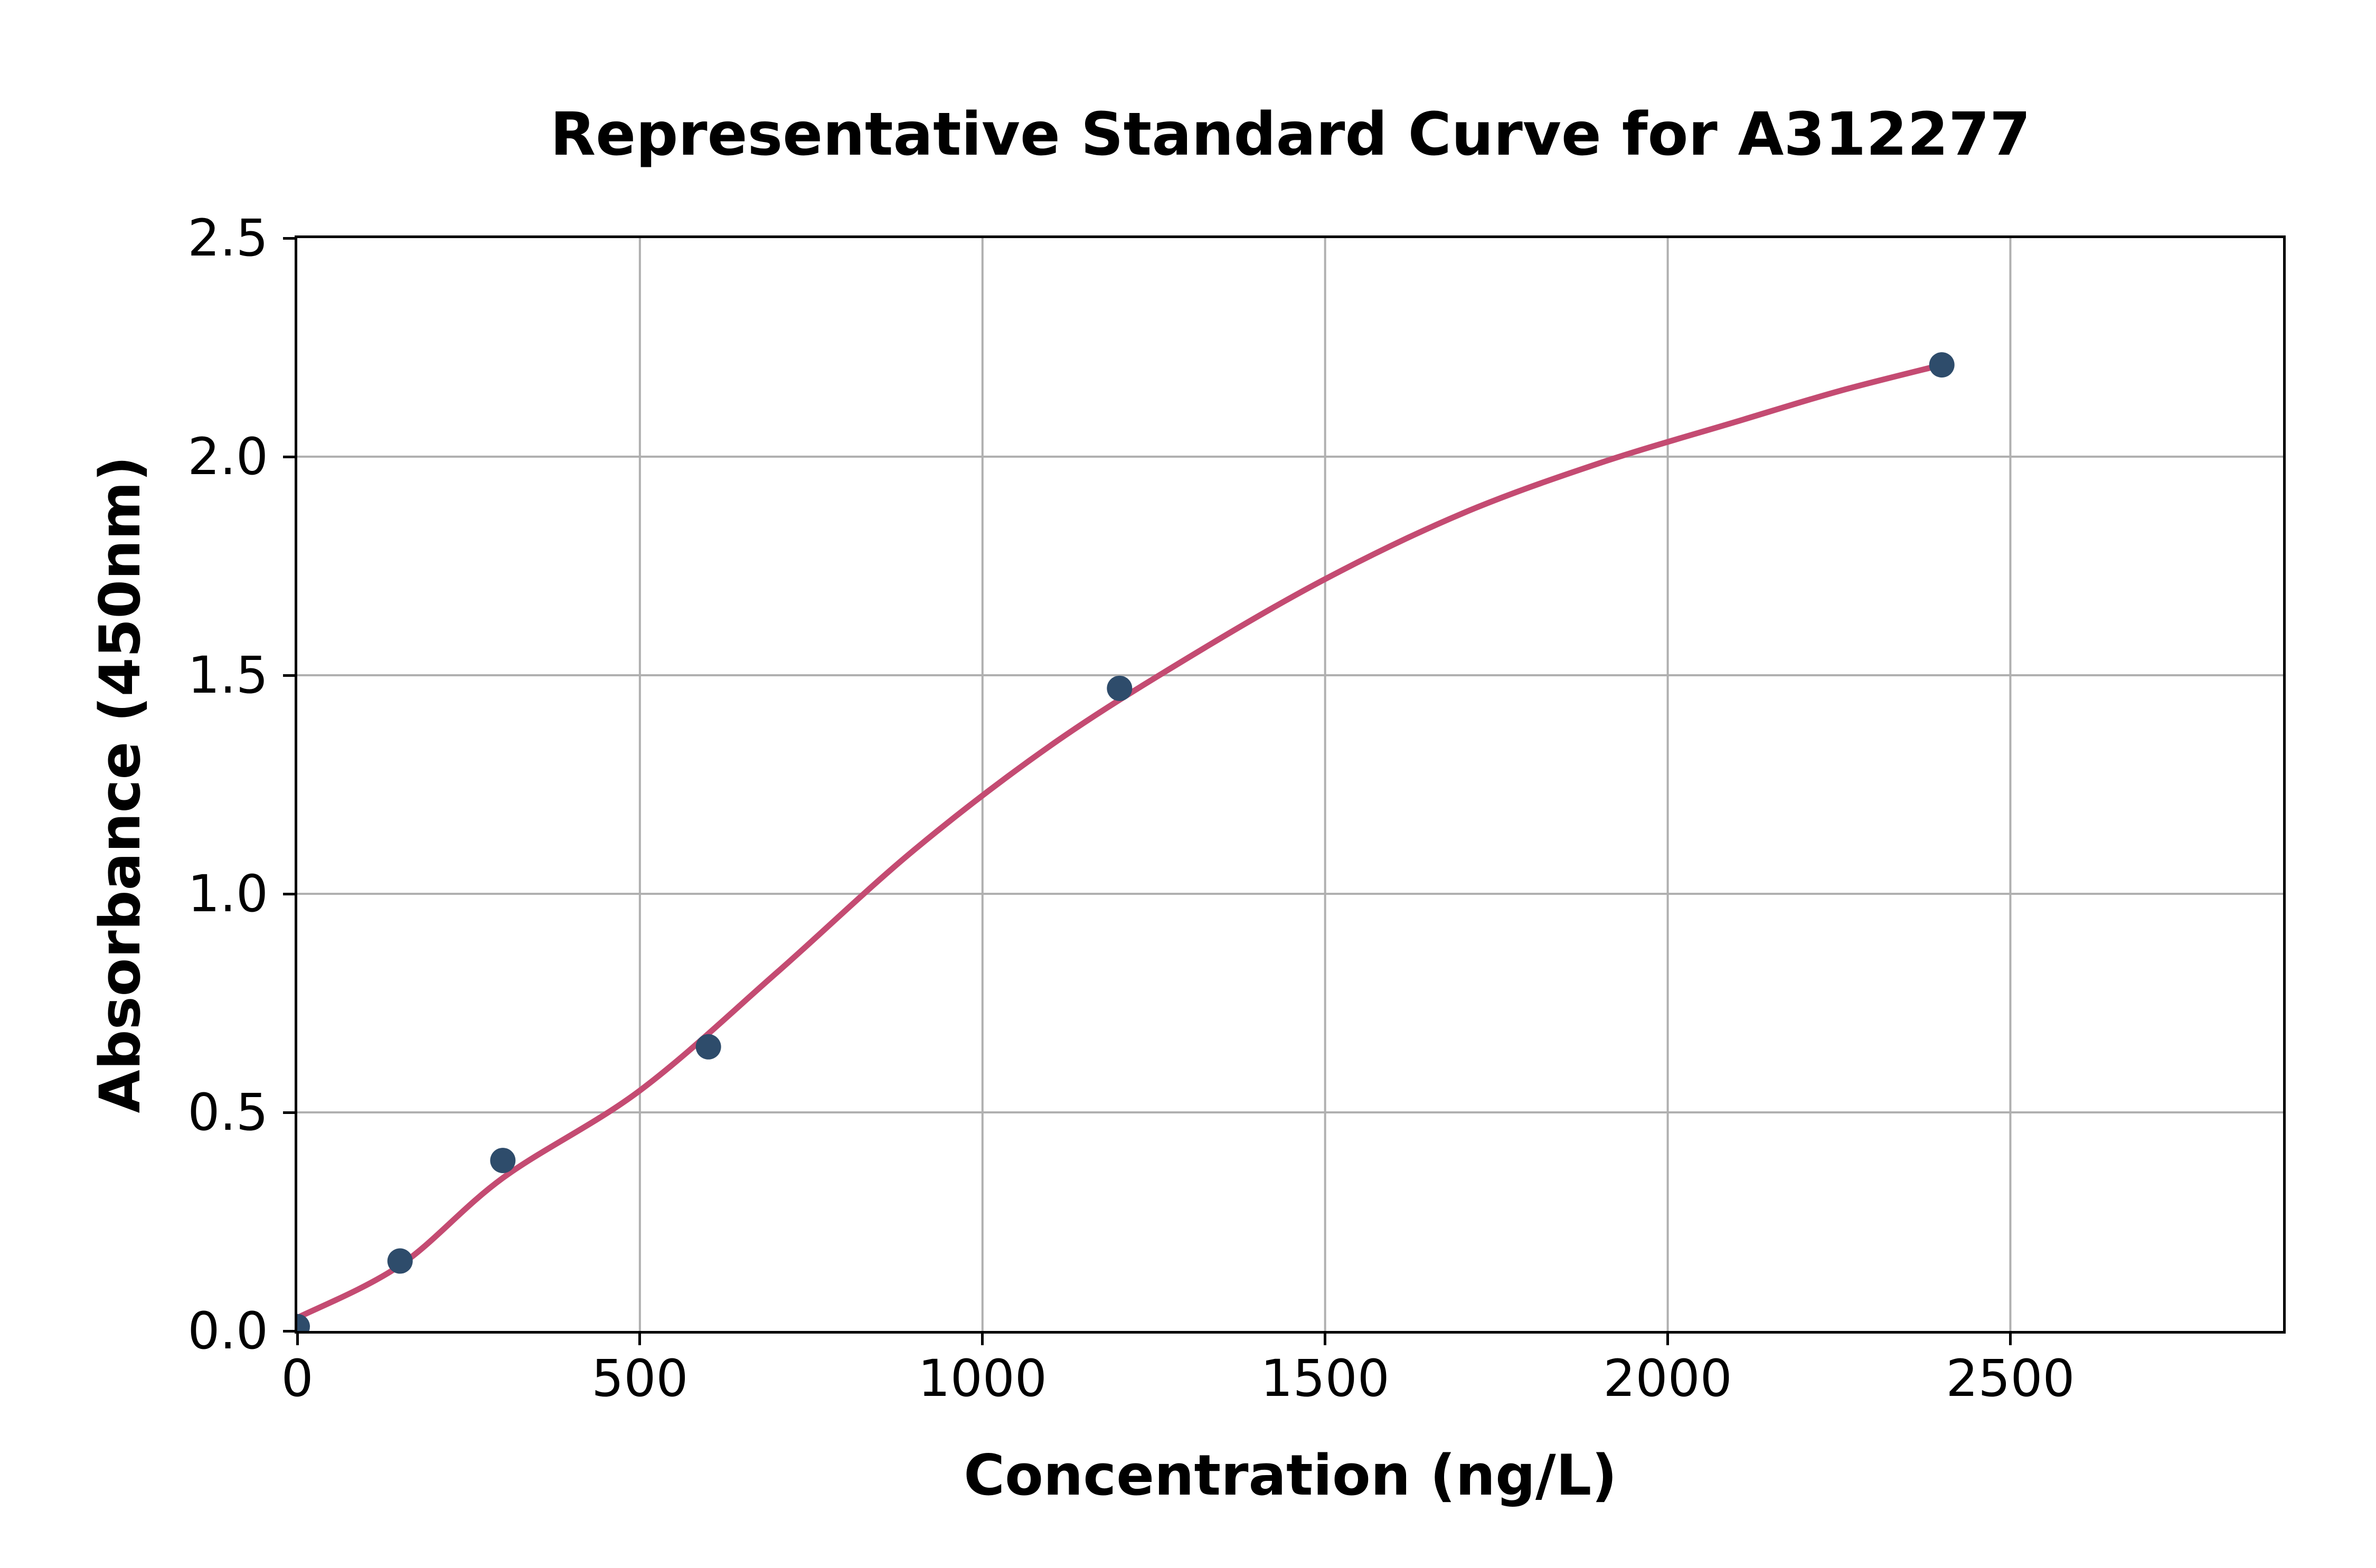 The image size is (2376, 1568). Describe the element at coordinates (1291, 1476) in the screenshot. I see `x-axis-label: Concentration (ng/L)` at that location.